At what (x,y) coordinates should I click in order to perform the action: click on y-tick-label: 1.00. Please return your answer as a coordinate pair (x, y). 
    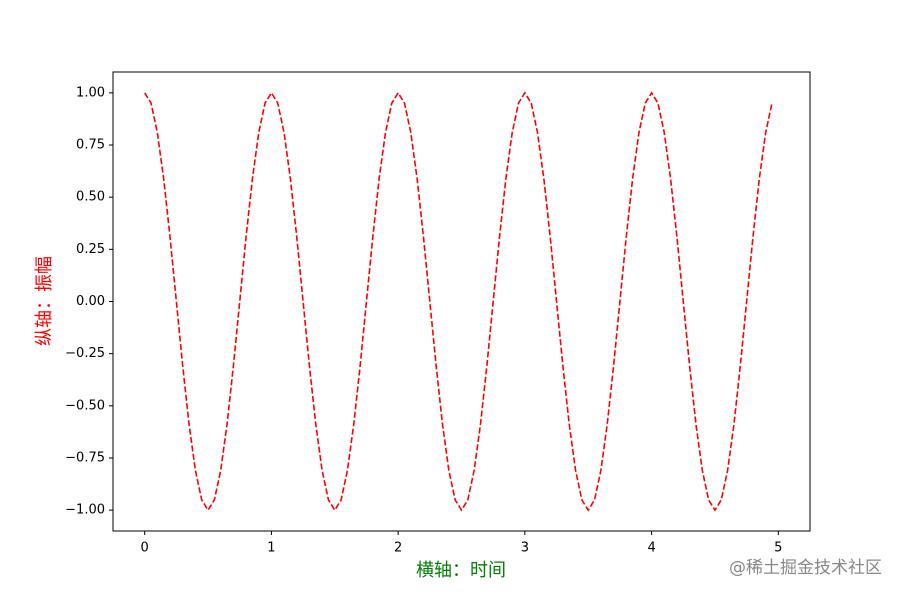
    Looking at the image, I should click on (90, 92).